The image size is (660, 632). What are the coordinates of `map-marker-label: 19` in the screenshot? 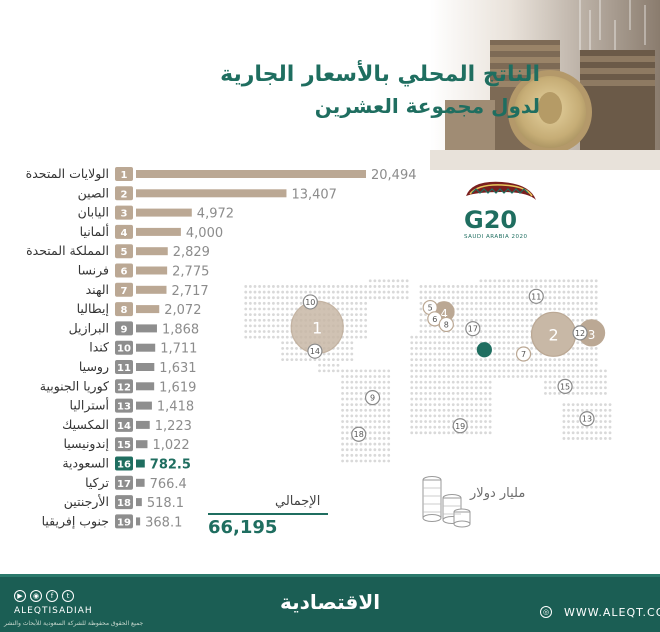 It's located at (460, 426).